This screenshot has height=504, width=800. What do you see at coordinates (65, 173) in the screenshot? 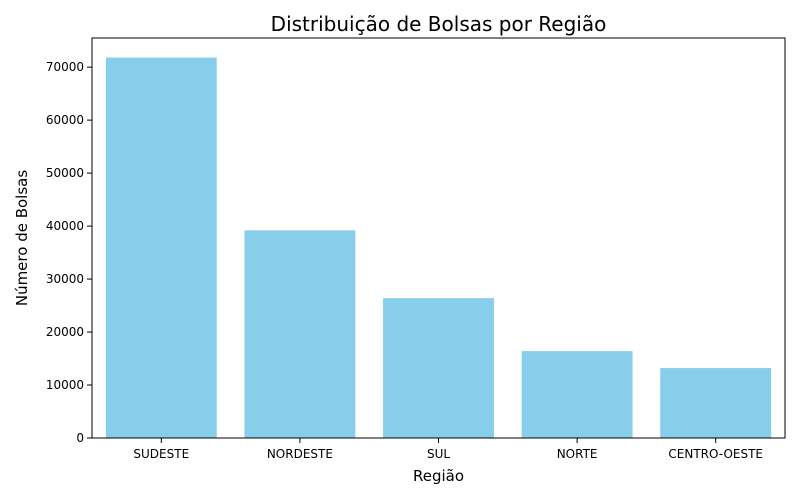
I see `y-tick-label: 50000` at bounding box center [65, 173].